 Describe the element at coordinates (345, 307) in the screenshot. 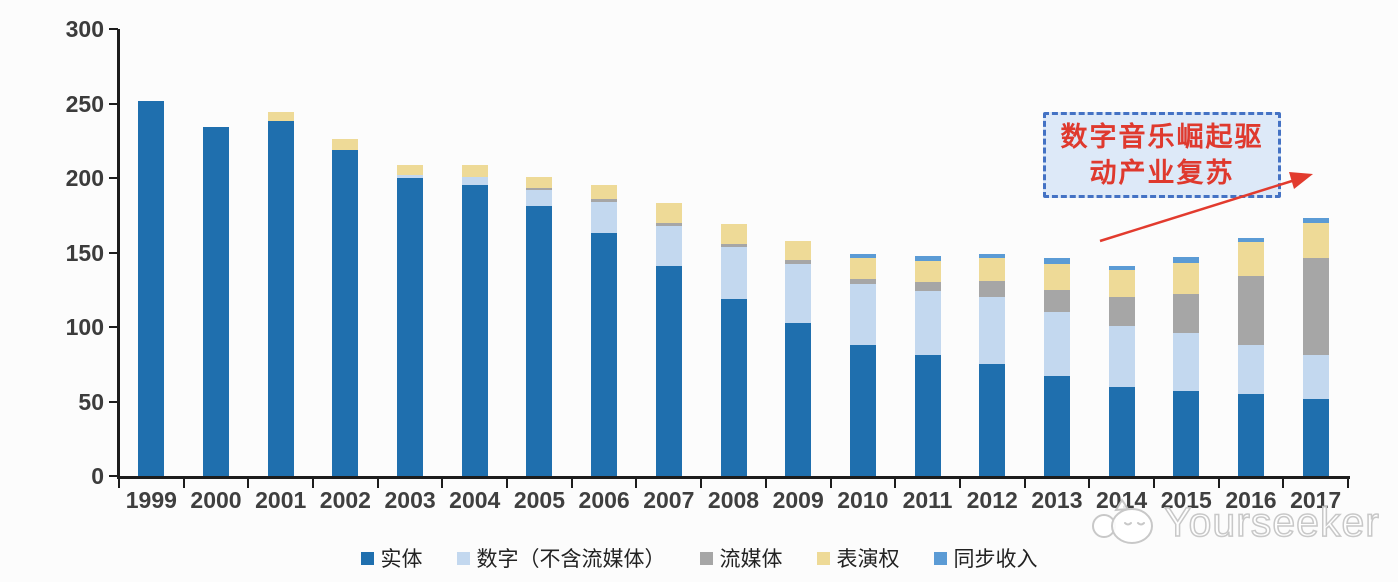

I see `bar-2002` at that location.